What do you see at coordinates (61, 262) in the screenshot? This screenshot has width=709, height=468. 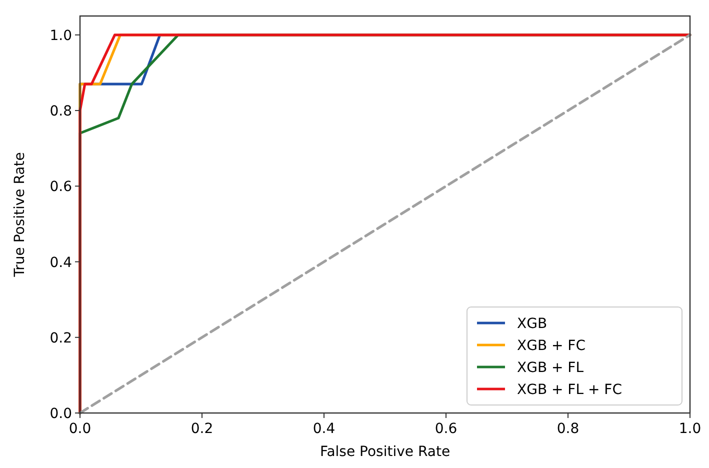 I see `y-tick-label: 0.4` at bounding box center [61, 262].